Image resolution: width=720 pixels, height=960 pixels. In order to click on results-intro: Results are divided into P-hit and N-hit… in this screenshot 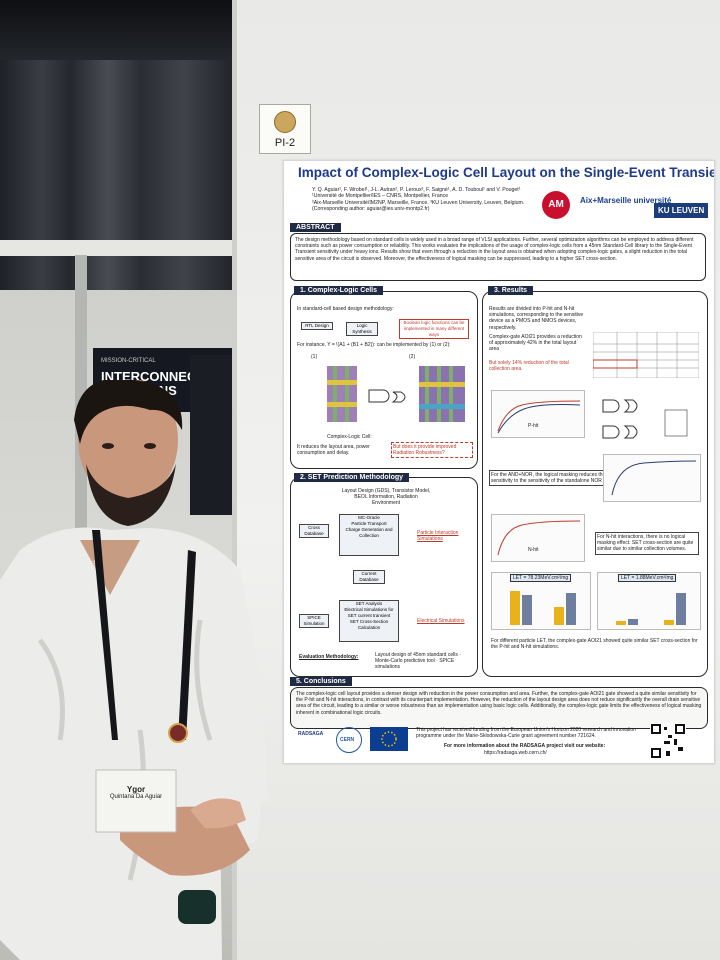, I will do `click(536, 318)`.